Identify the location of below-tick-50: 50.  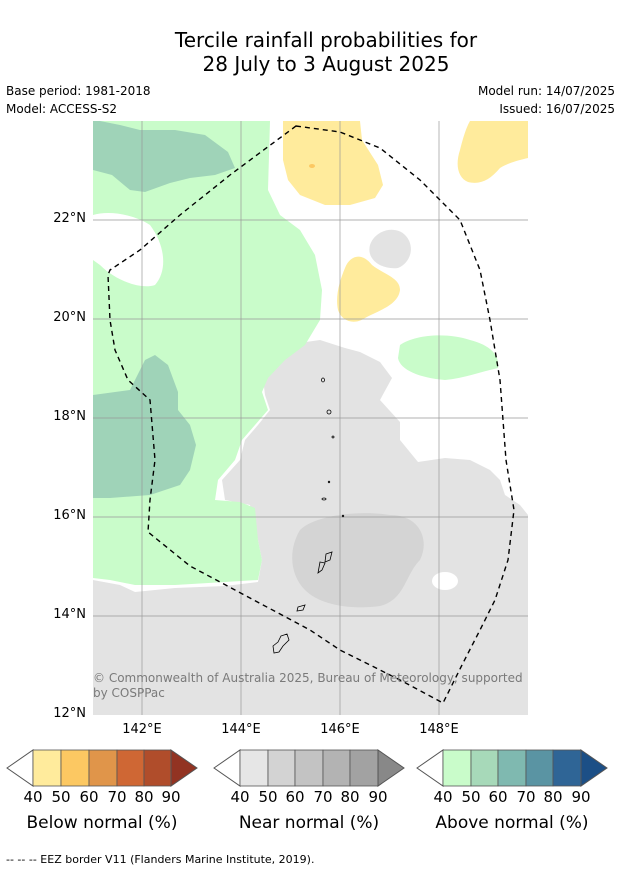
(61, 797).